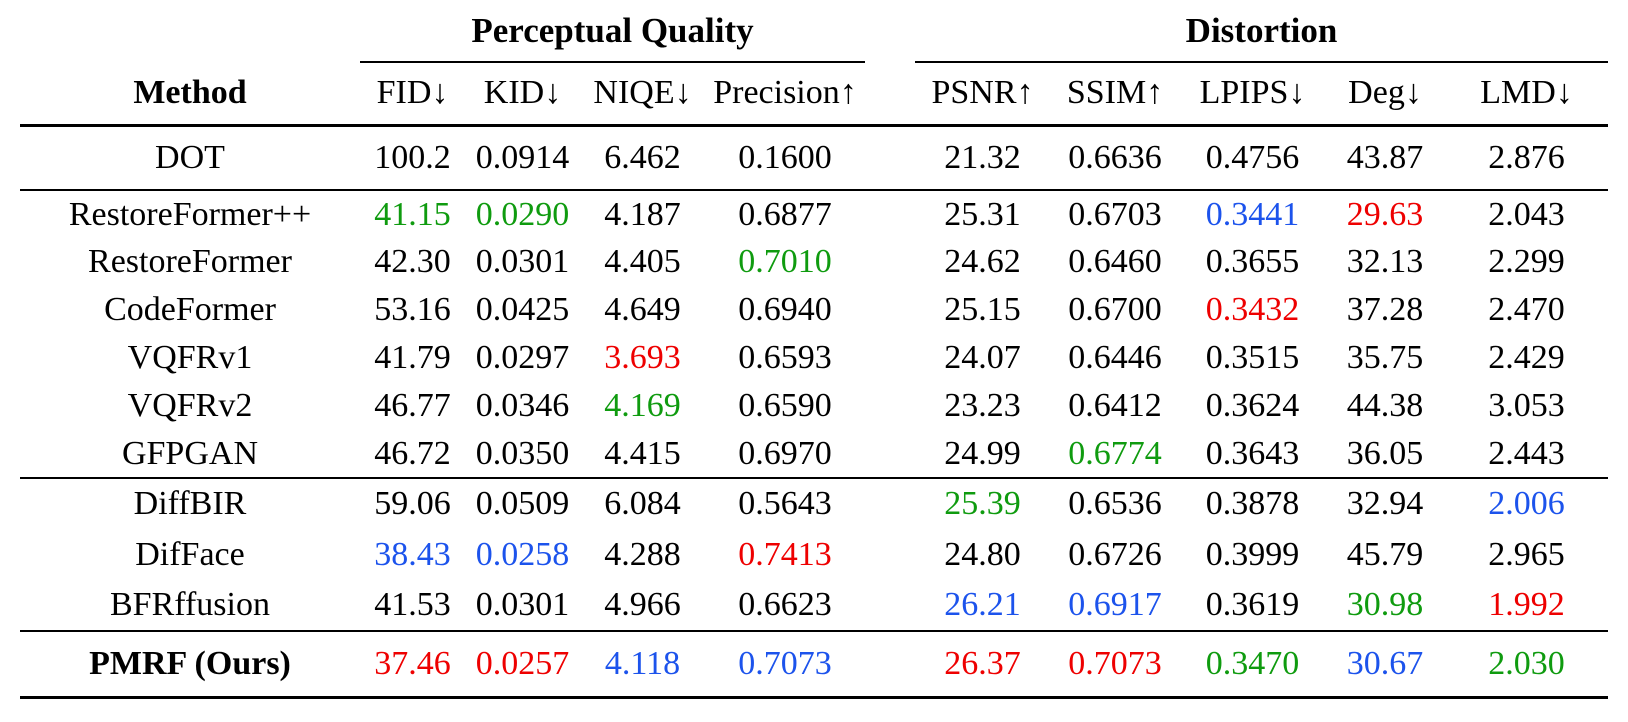  Describe the element at coordinates (190, 503) in the screenshot. I see `method-name: DiffBIR` at that location.